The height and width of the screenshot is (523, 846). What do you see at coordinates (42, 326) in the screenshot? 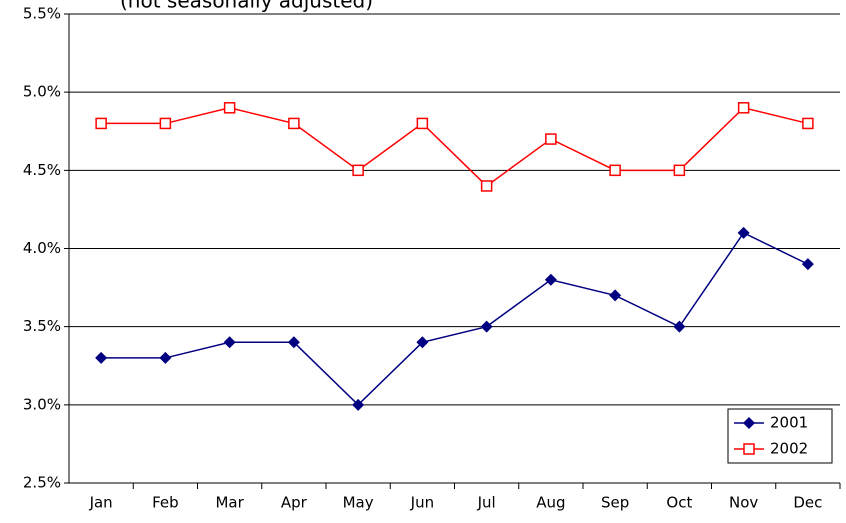
I see `y-tick-label: 3.5%` at bounding box center [42, 326].